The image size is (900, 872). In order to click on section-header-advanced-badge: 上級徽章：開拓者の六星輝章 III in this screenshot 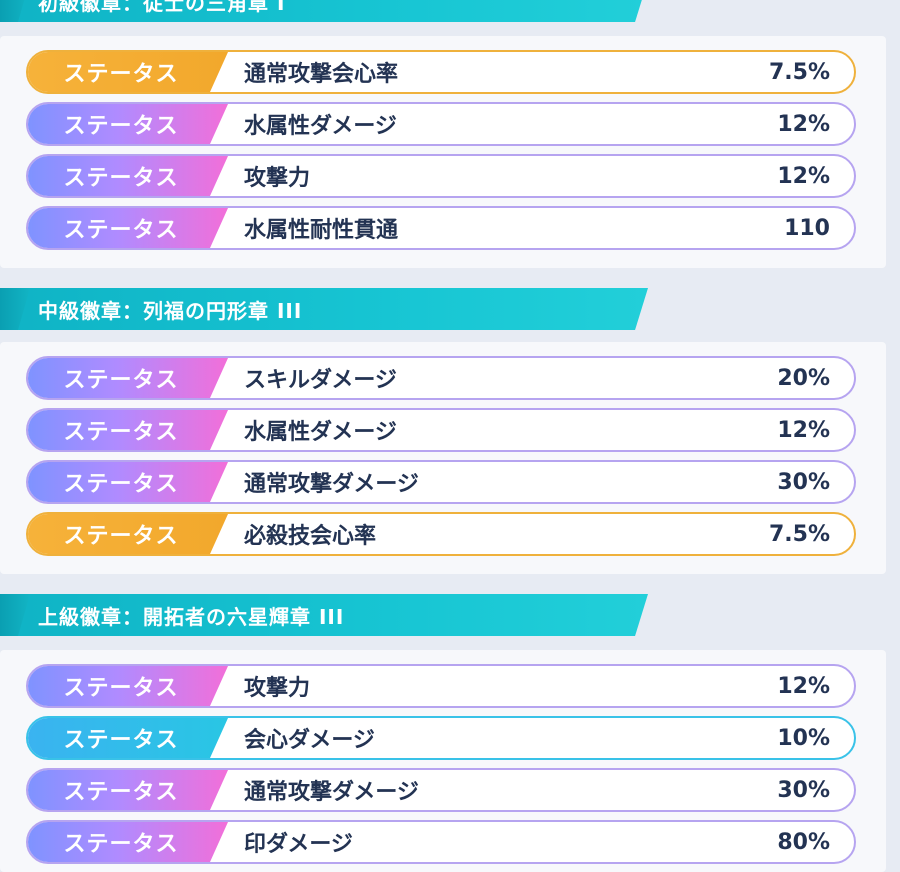, I will do `click(324, 615)`.